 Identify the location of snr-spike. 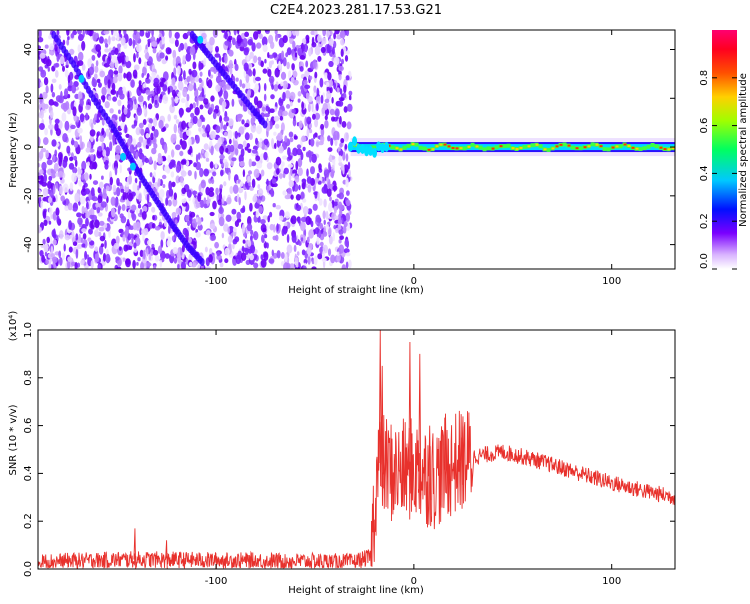
(430, 463).